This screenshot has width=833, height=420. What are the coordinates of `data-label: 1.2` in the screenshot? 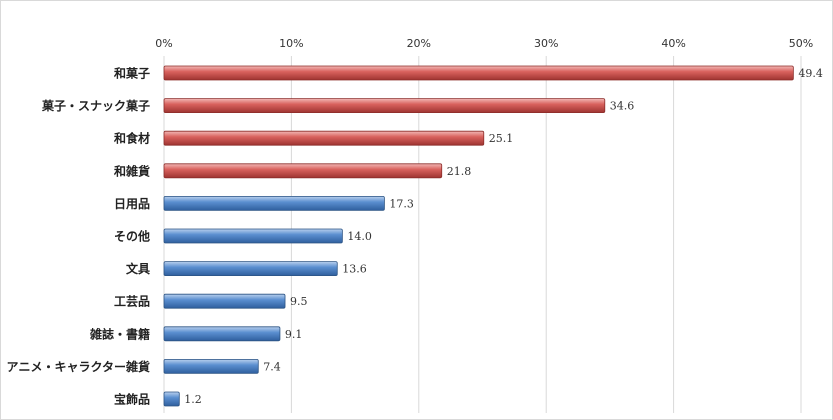 It's located at (193, 399).